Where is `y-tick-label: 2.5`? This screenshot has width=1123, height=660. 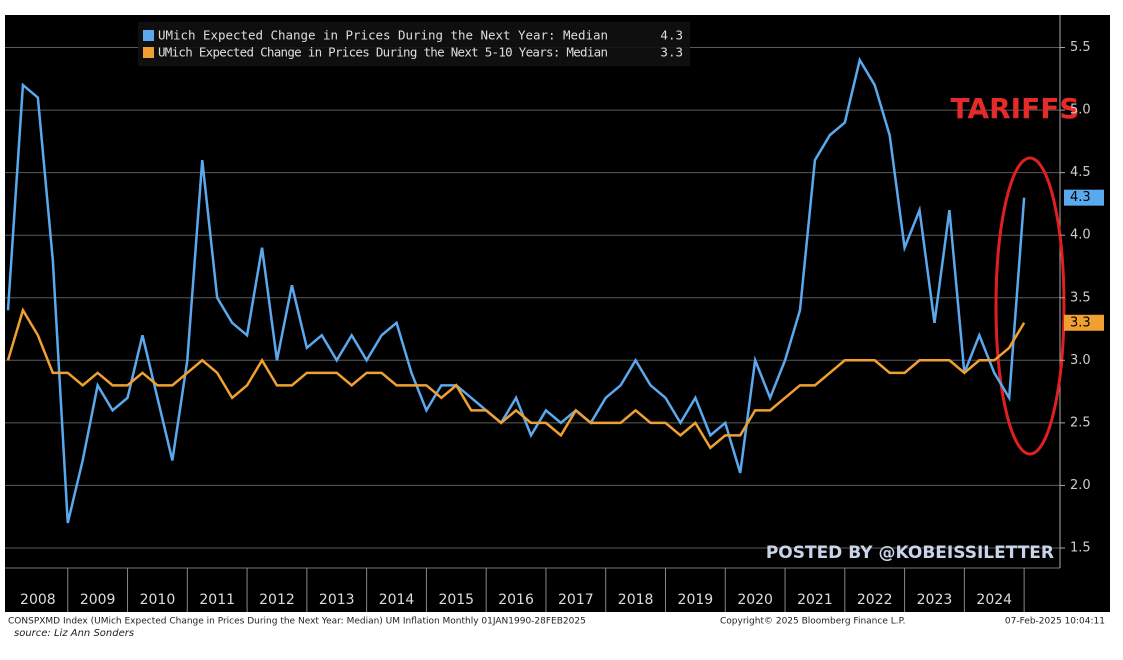 y-tick-label: 2.5 is located at coordinates (1080, 422).